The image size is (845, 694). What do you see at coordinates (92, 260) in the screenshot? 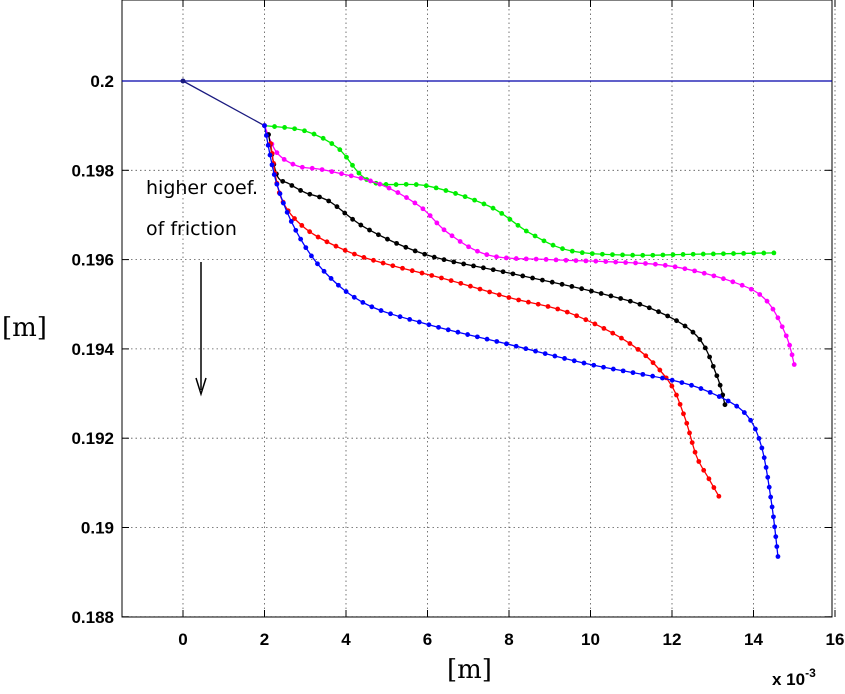
I see `y-tick-label: 0.196` at bounding box center [92, 260].